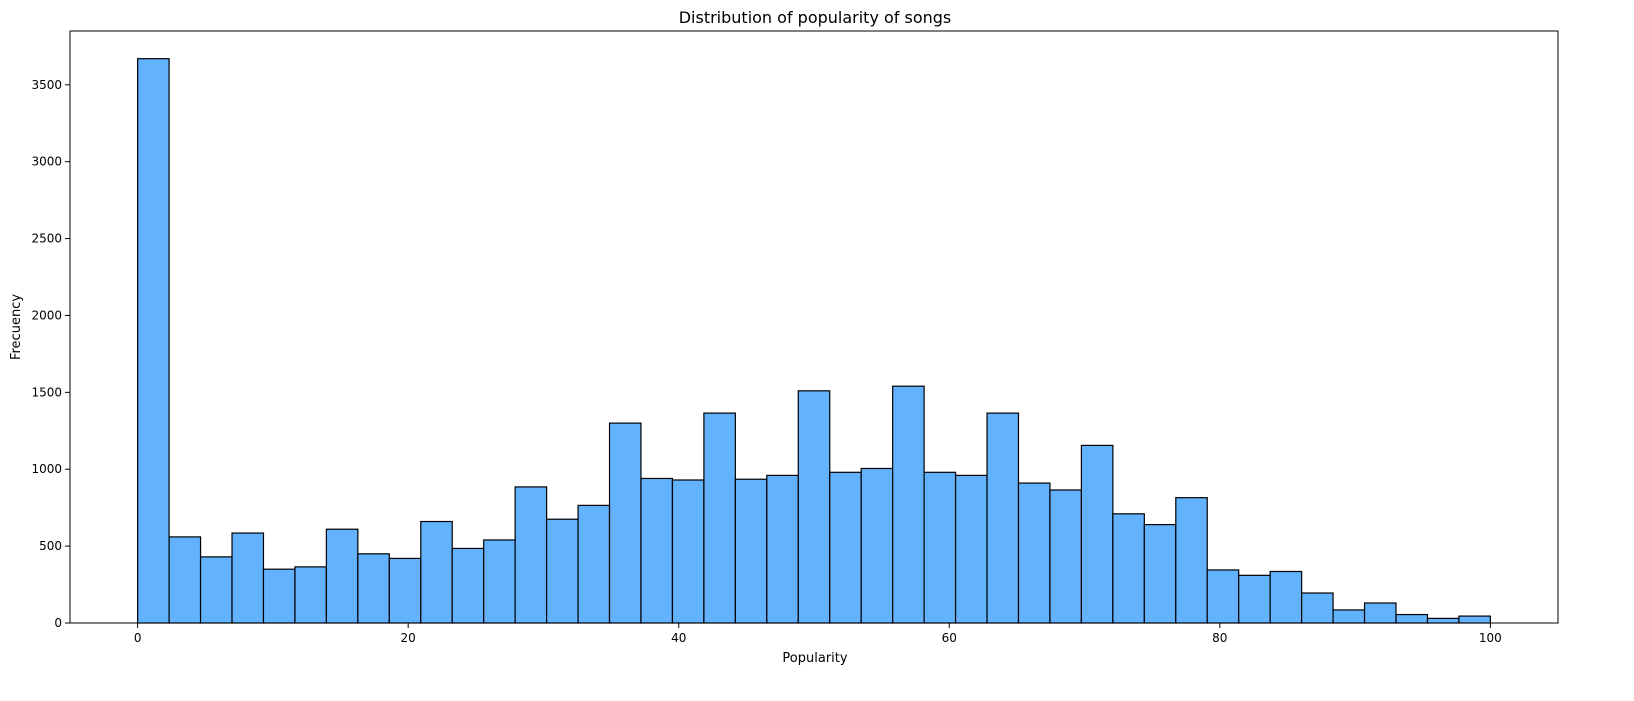 Image resolution: width=1634 pixels, height=701 pixels. What do you see at coordinates (46, 392) in the screenshot?
I see `y-tick-label: 1500` at bounding box center [46, 392].